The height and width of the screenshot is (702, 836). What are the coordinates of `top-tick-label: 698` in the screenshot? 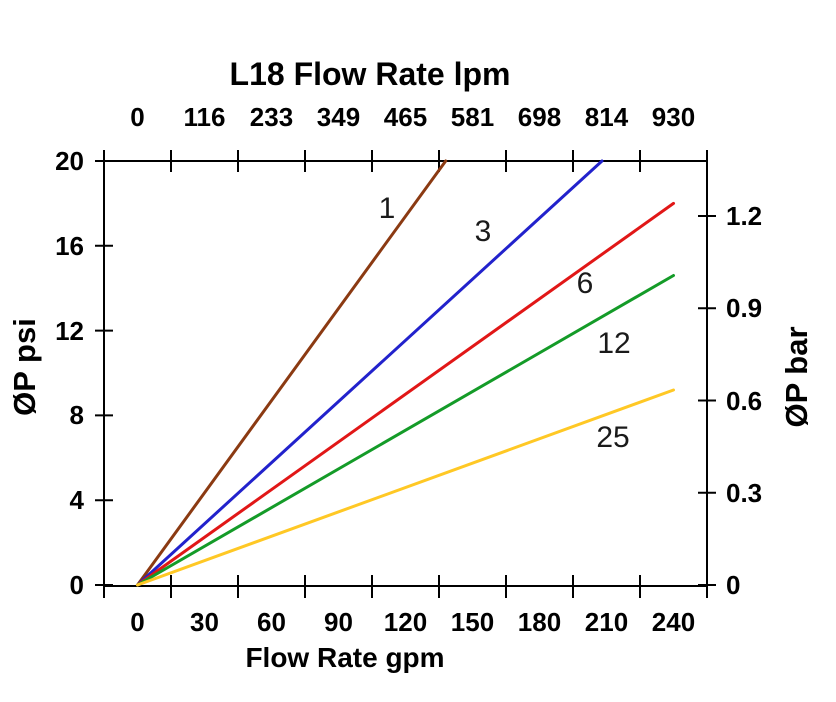 It's located at (539, 117).